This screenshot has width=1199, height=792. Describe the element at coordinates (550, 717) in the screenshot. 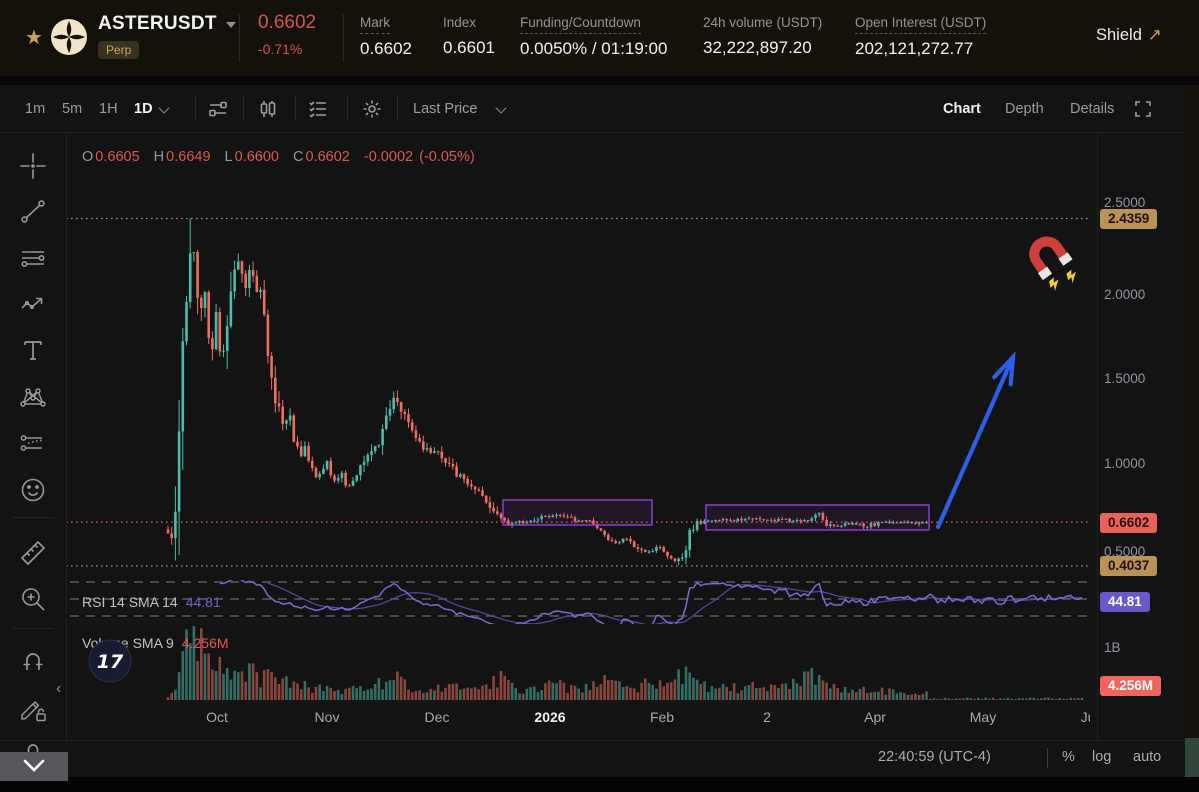

I see `time-axis-label: 2026` at that location.